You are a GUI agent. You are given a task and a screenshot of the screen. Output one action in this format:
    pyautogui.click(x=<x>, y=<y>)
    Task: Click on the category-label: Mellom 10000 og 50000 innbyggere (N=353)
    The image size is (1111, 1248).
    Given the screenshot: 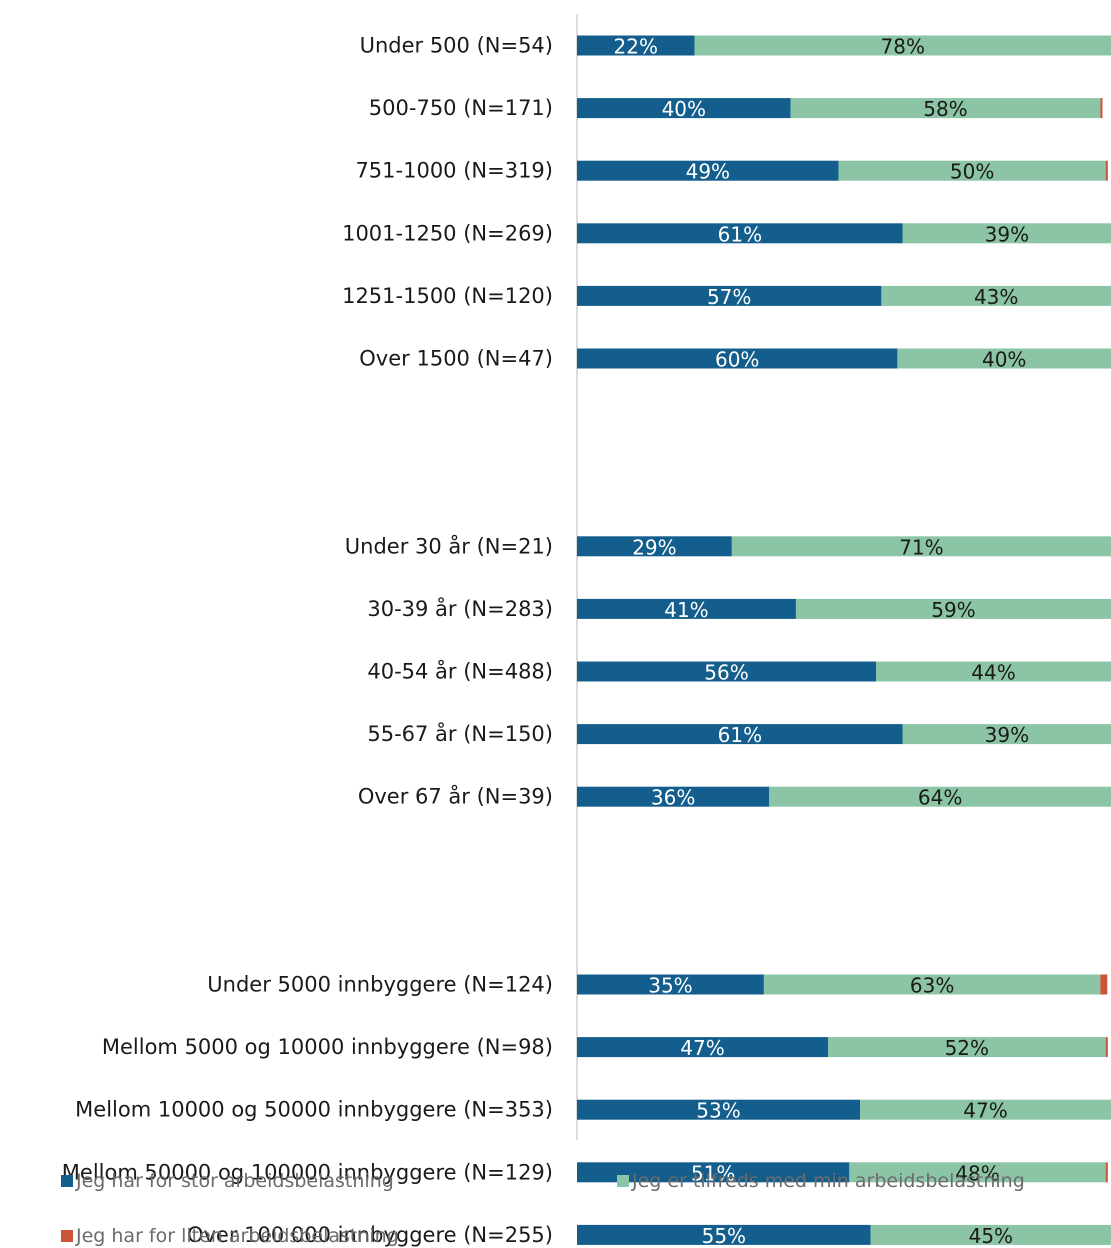 What is the action you would take?
    pyautogui.click(x=314, y=1110)
    